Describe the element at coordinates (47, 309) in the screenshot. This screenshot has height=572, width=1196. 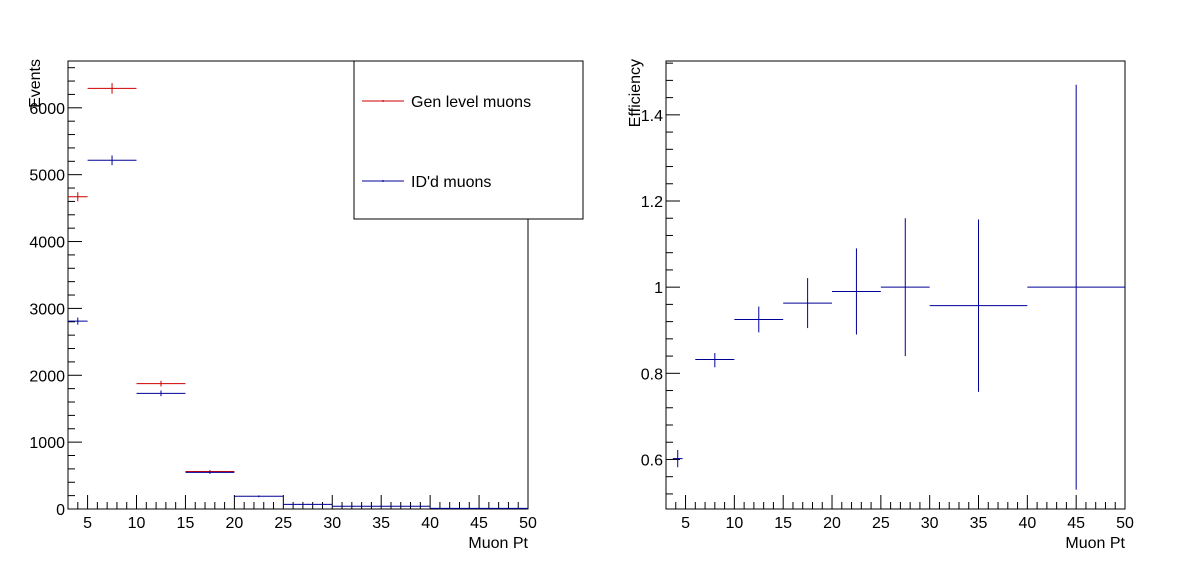
I see `y-tick-label: 3000` at that location.